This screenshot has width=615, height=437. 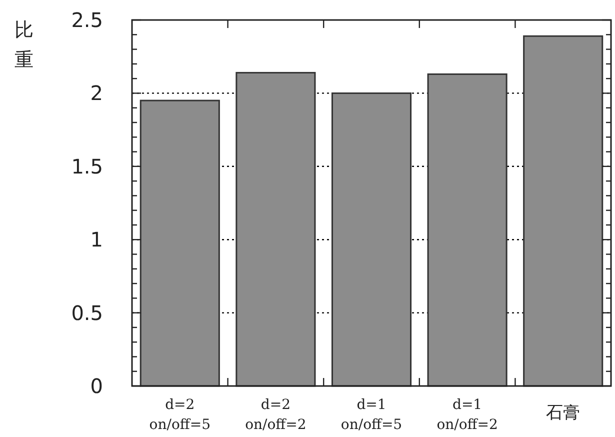 What do you see at coordinates (275, 415) in the screenshot?
I see `x-tick-label: d=2 on/off=2` at bounding box center [275, 415].